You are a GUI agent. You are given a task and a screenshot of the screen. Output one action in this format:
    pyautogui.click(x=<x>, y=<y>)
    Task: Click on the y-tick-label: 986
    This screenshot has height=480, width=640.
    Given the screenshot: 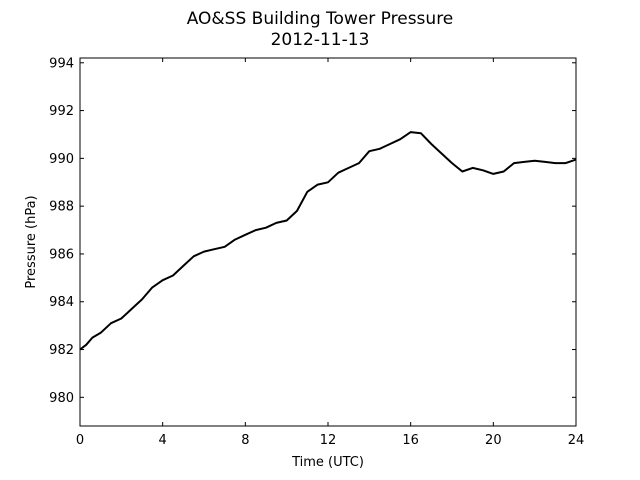 What is the action you would take?
    pyautogui.click(x=61, y=254)
    